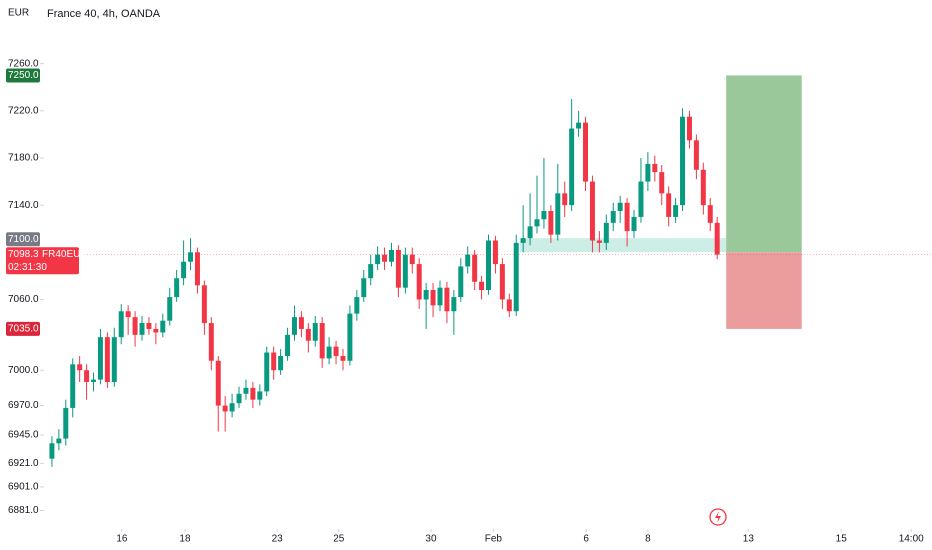  I want to click on symbol-text: FR40EUR, so click(65, 254).